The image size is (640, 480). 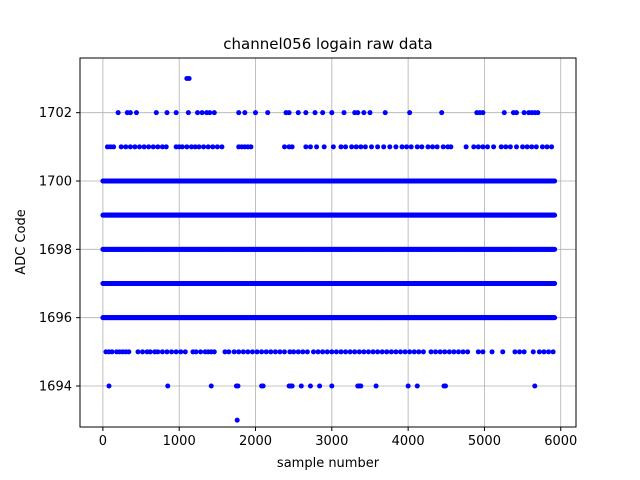 What do you see at coordinates (21, 241) in the screenshot?
I see `y-axis-label: ADC Code` at bounding box center [21, 241].